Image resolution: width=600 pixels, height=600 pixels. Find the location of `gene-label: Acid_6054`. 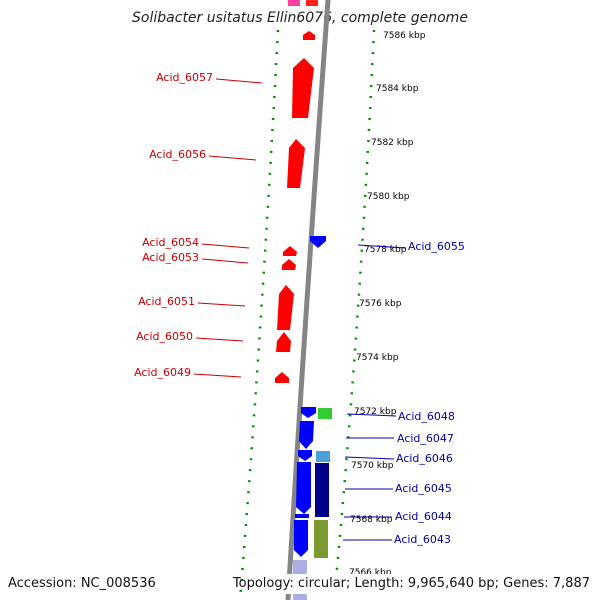

gene-label: Acid_6054 is located at coordinates (170, 242).